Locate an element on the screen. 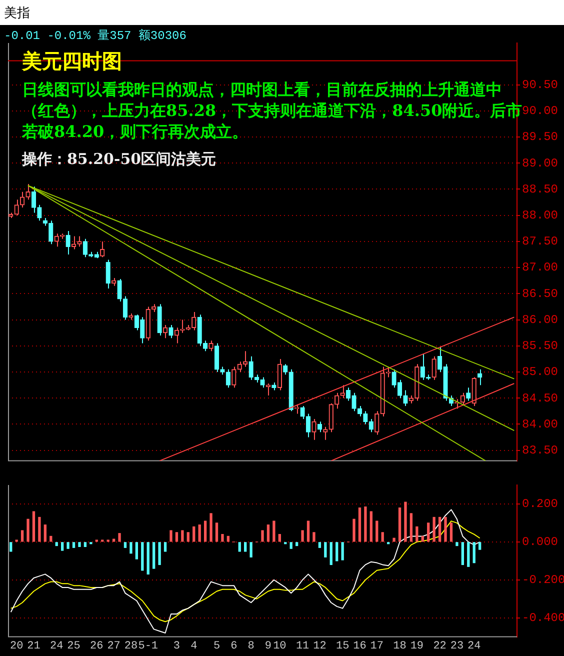 Image resolution: width=564 pixels, height=656 pixels. x-tick-label: 9 is located at coordinates (268, 646).